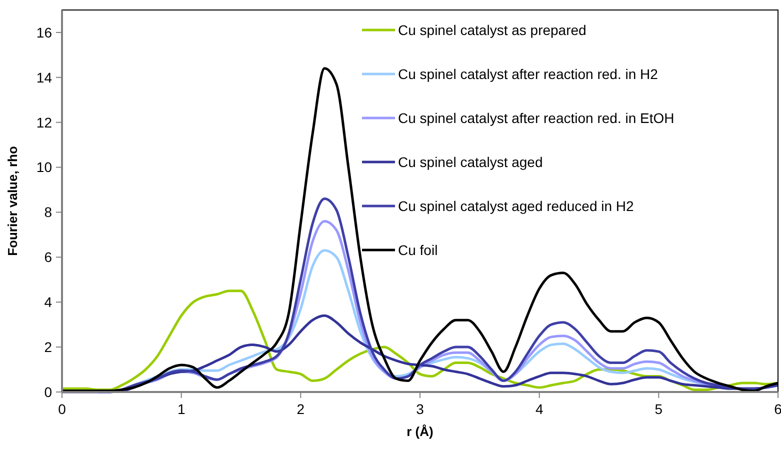 The image size is (781, 456). Describe the element at coordinates (777, 409) in the screenshot. I see `x-tick-label: 6` at that location.